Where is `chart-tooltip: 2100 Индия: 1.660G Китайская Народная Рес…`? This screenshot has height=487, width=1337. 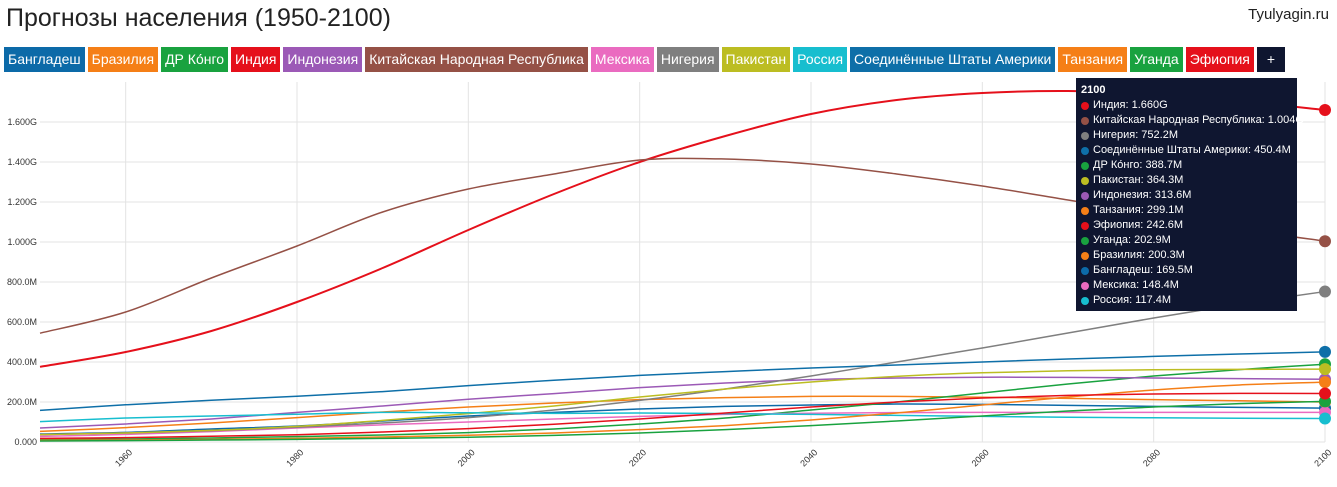 chart-tooltip: 2100 Индия: 1.660G Китайская Народная Рес… is located at coordinates (1190, 194).